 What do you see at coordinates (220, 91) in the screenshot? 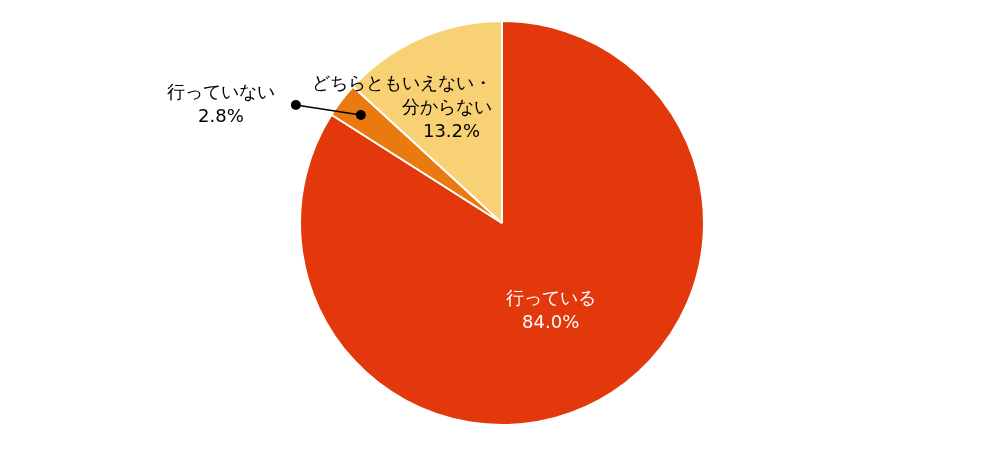
I see `slice-label: 行っていない` at bounding box center [220, 91].